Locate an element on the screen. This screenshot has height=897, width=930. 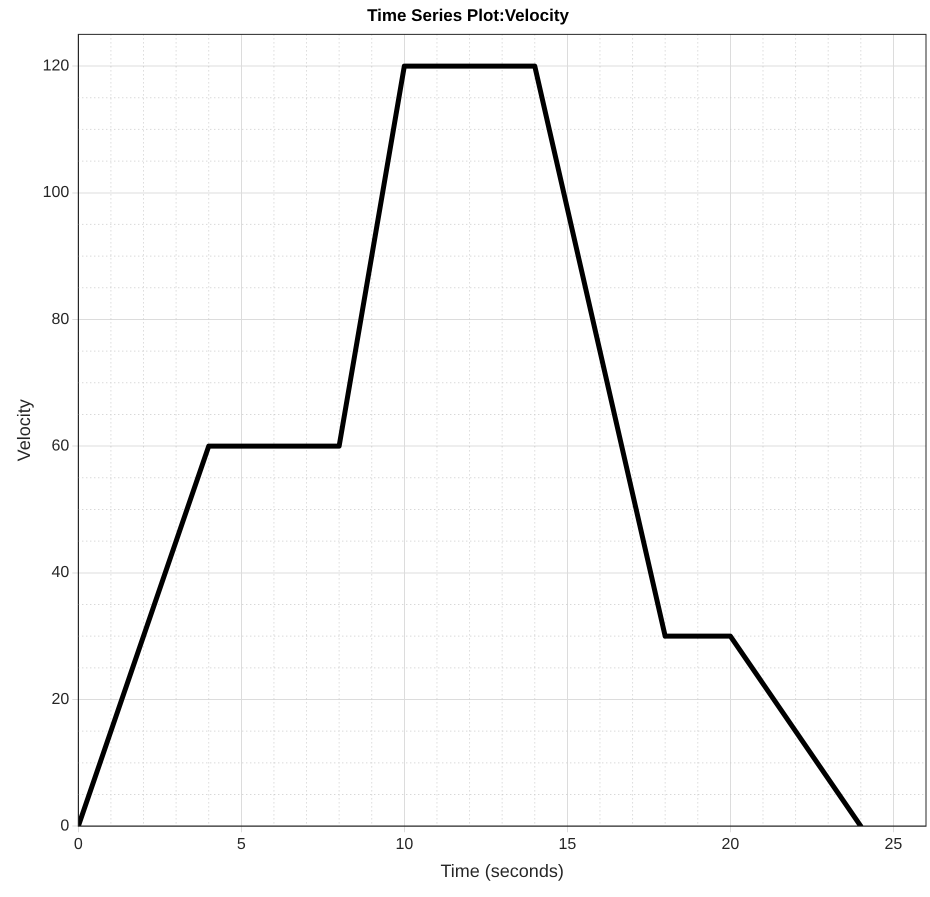
y-tick-label: 120 is located at coordinates (56, 65).